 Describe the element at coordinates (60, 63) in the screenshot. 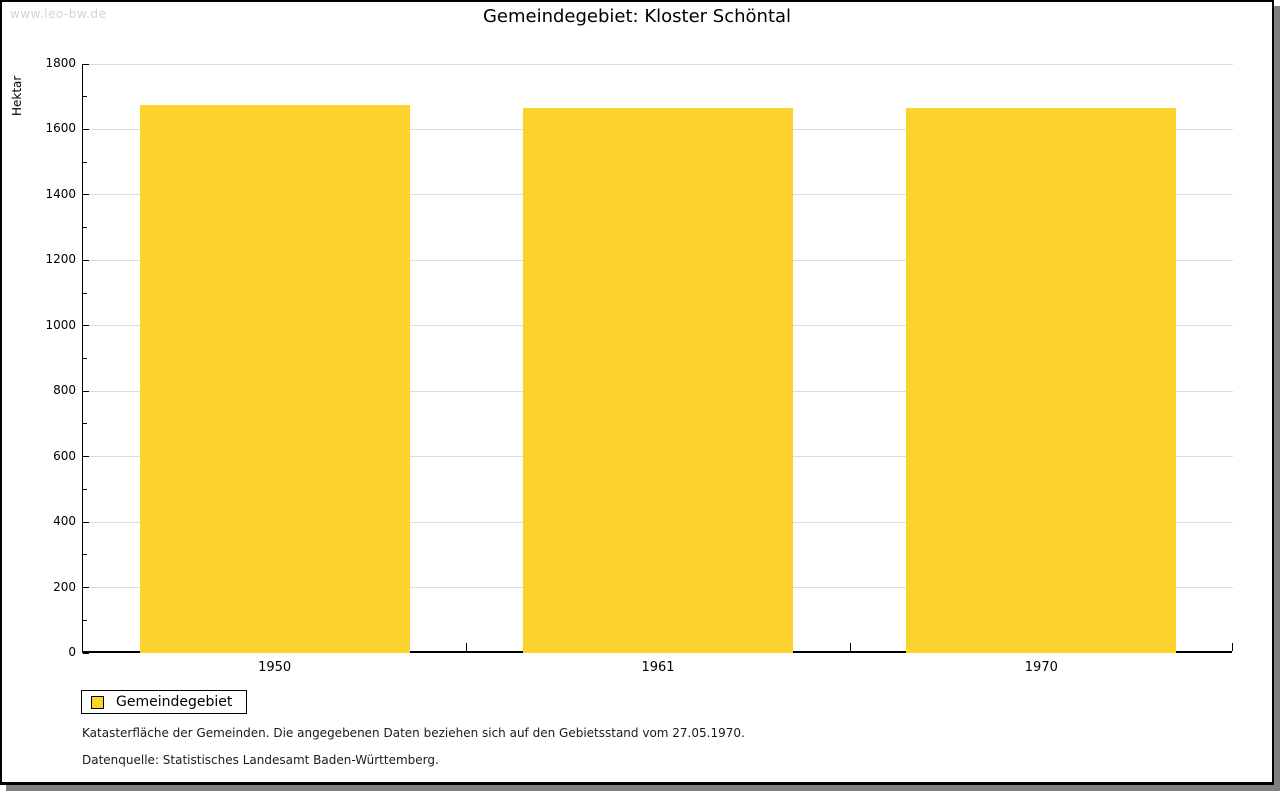

I see `y-tick-label: 1800` at that location.